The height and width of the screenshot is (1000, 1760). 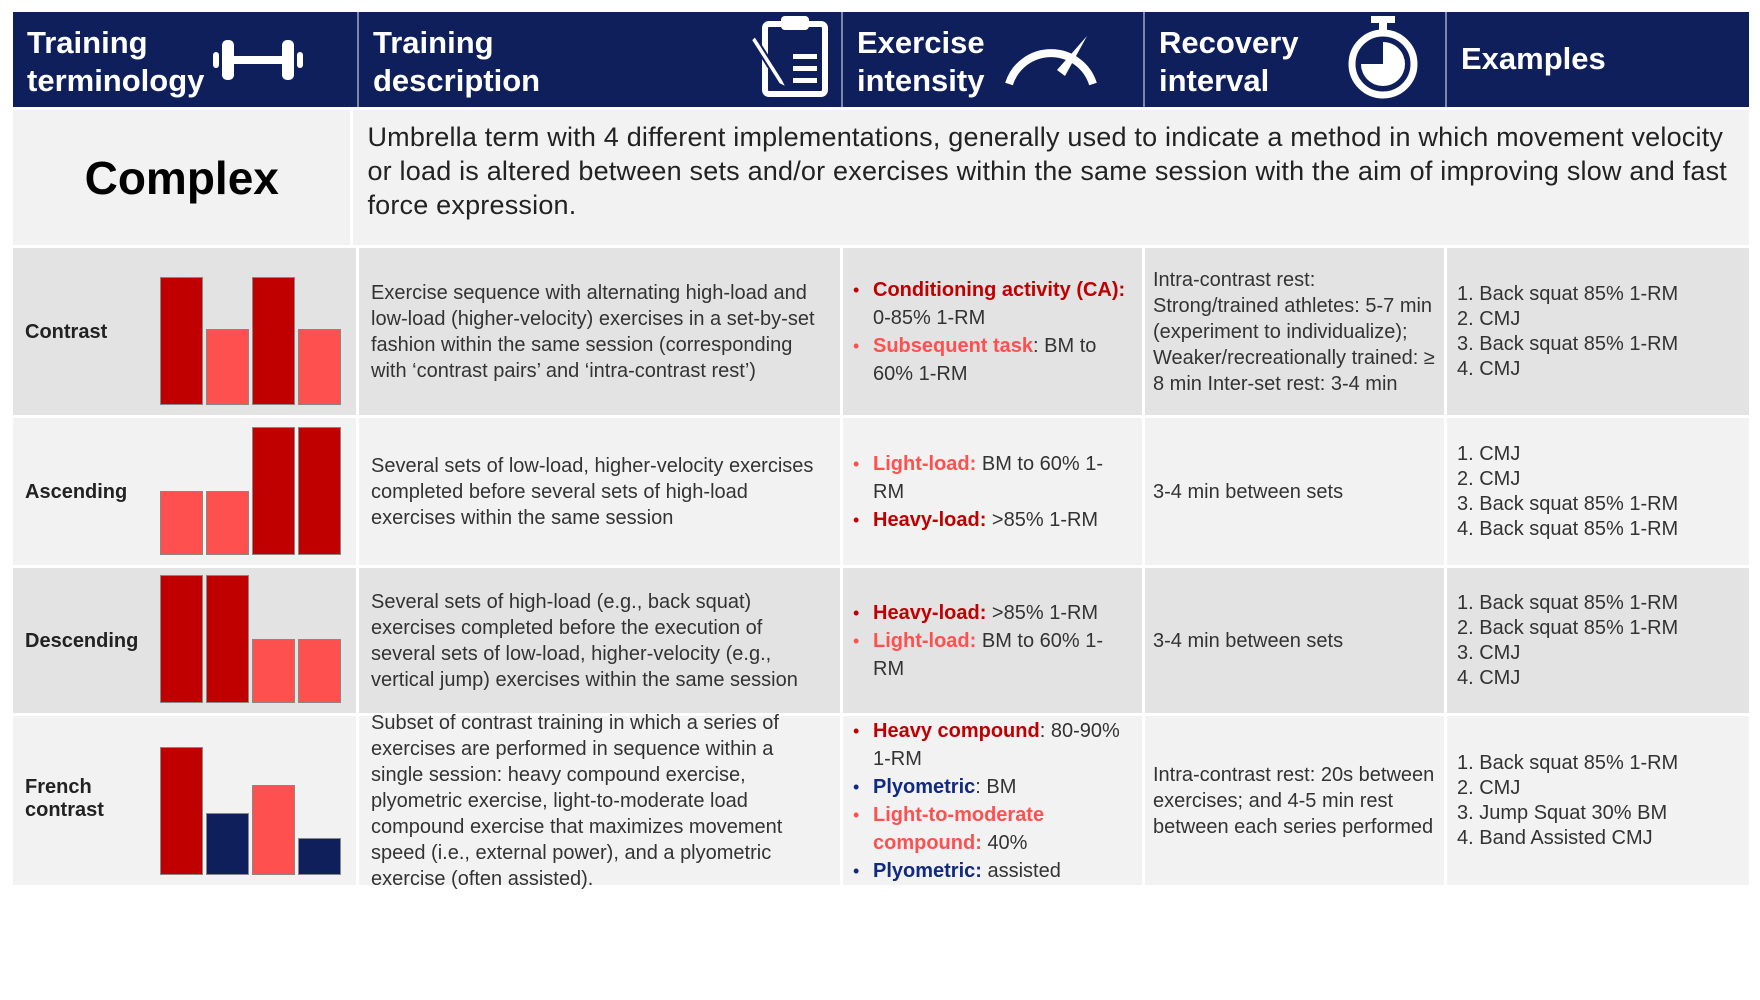 What do you see at coordinates (66, 332) in the screenshot?
I see `term-label: Contrast` at bounding box center [66, 332].